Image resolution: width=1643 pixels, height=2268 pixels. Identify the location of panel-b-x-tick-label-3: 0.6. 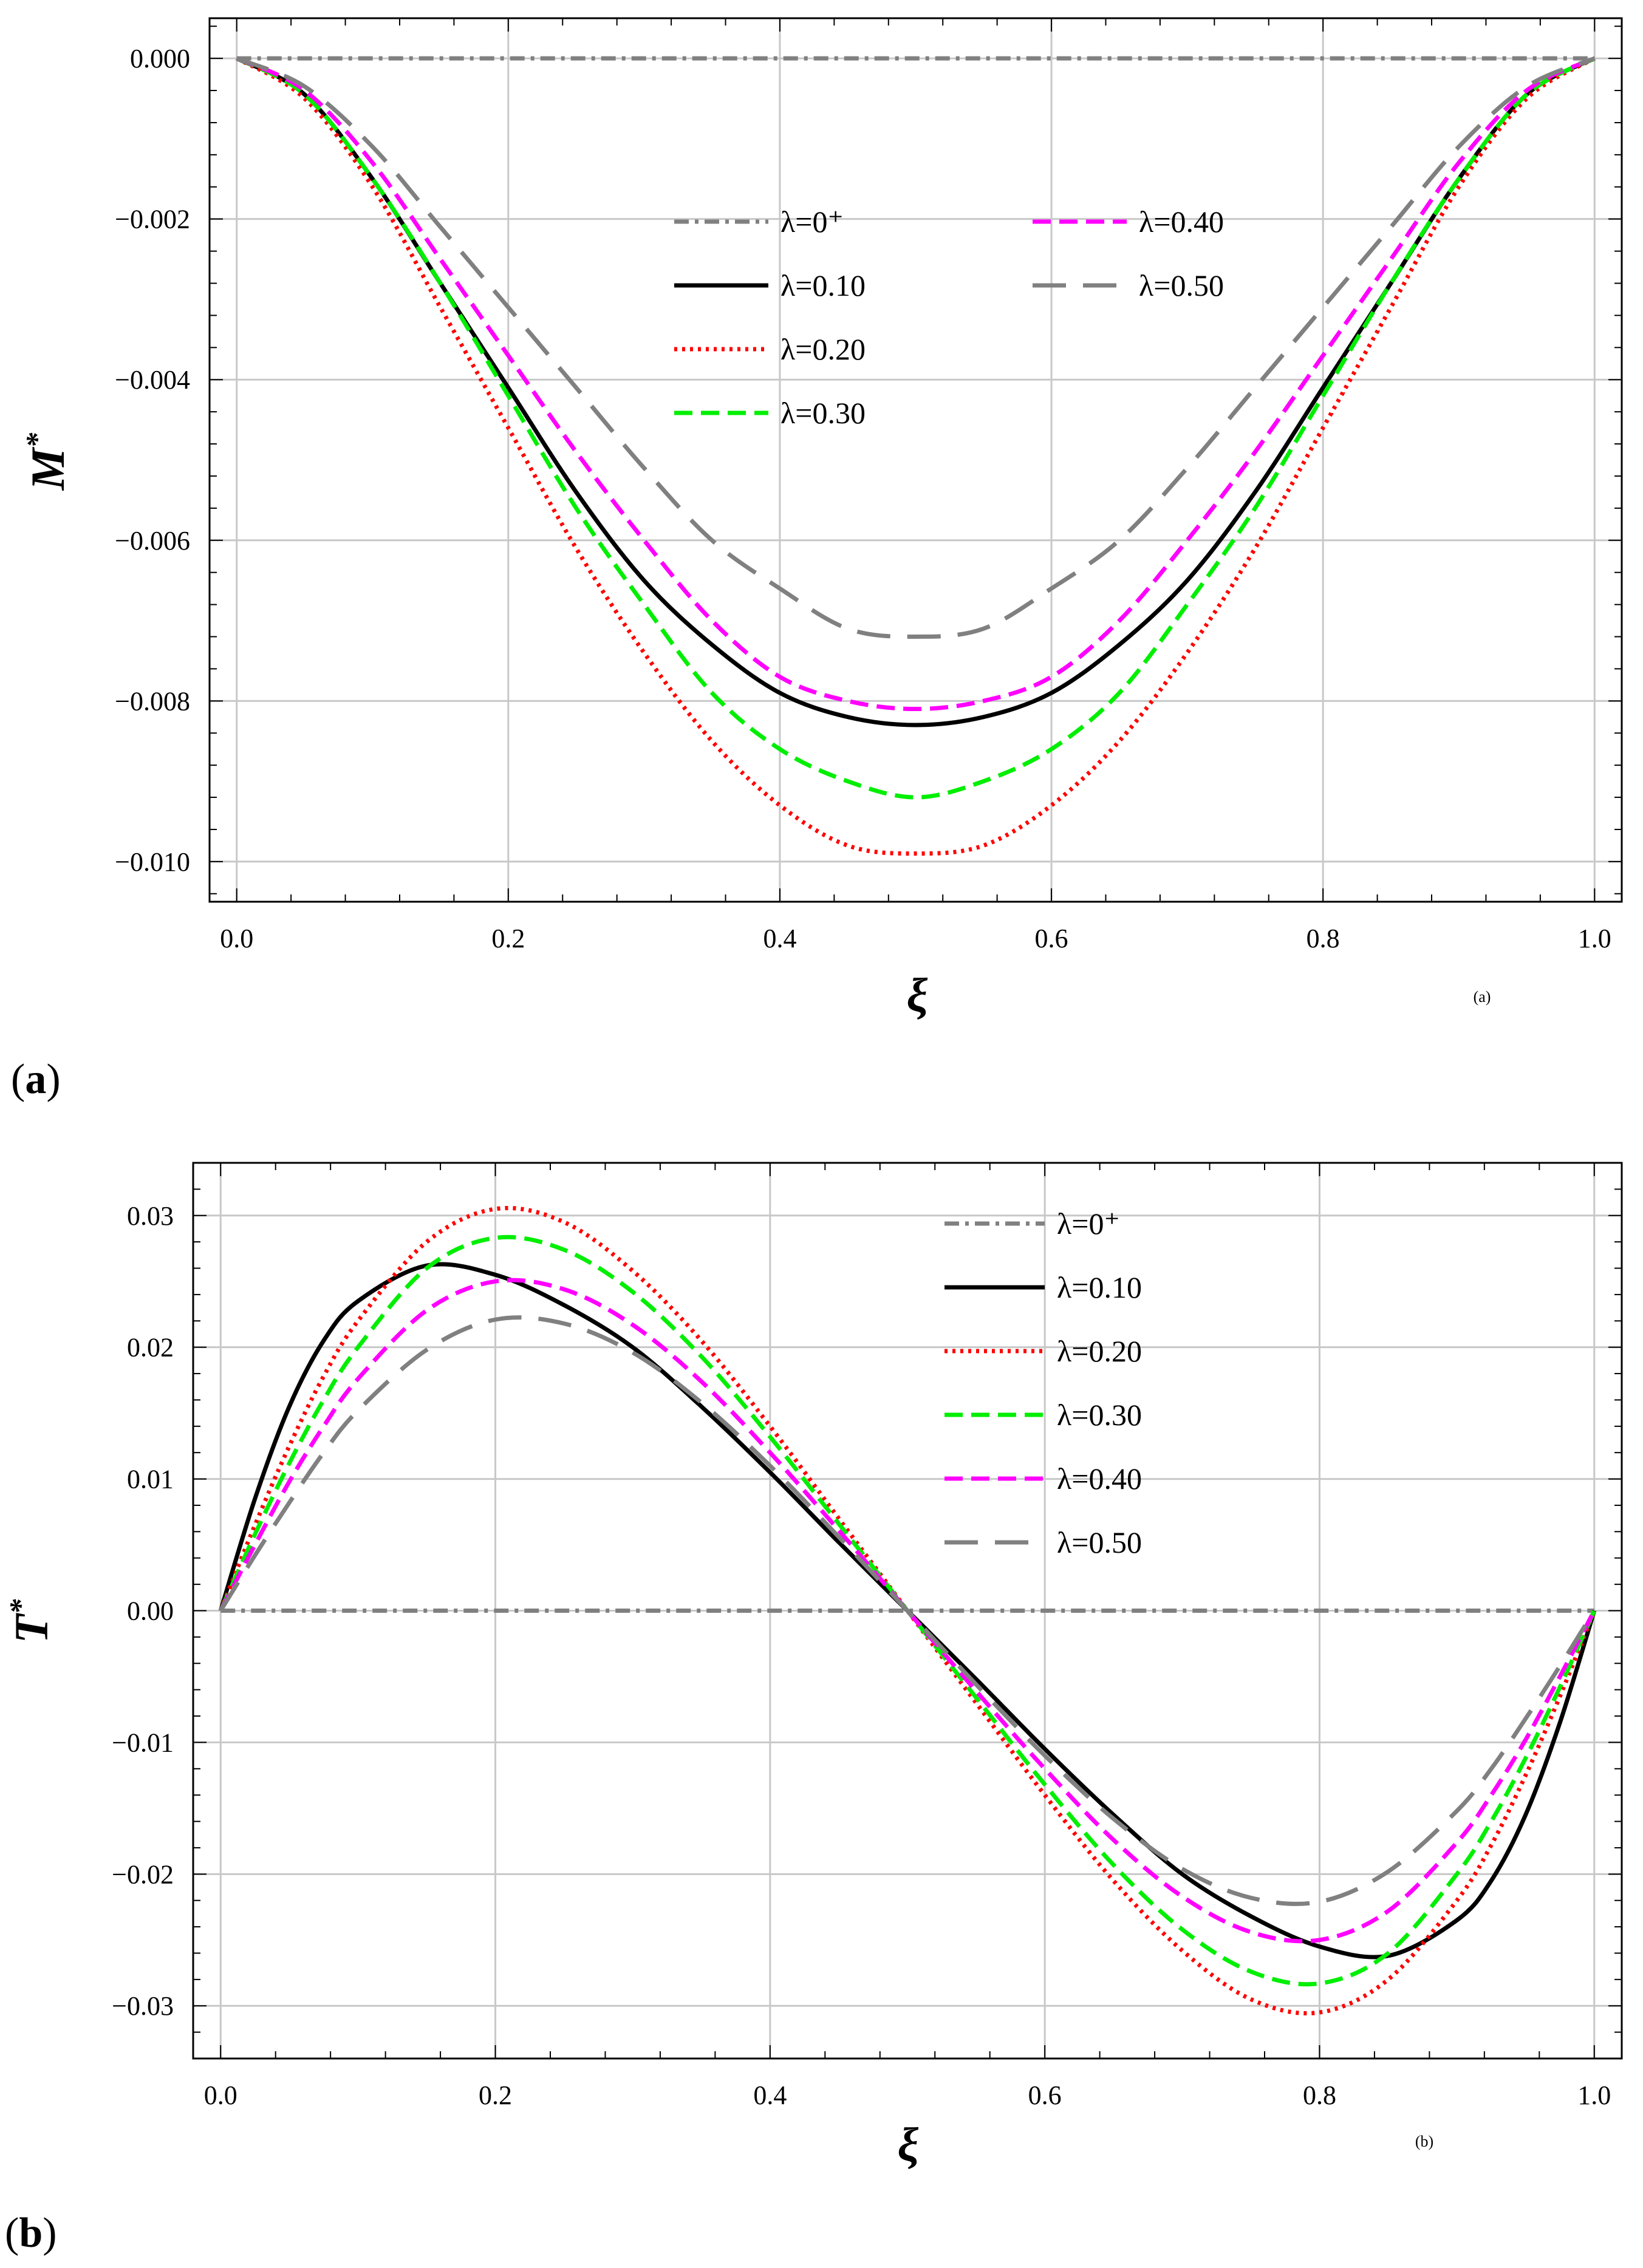
(1045, 2095).